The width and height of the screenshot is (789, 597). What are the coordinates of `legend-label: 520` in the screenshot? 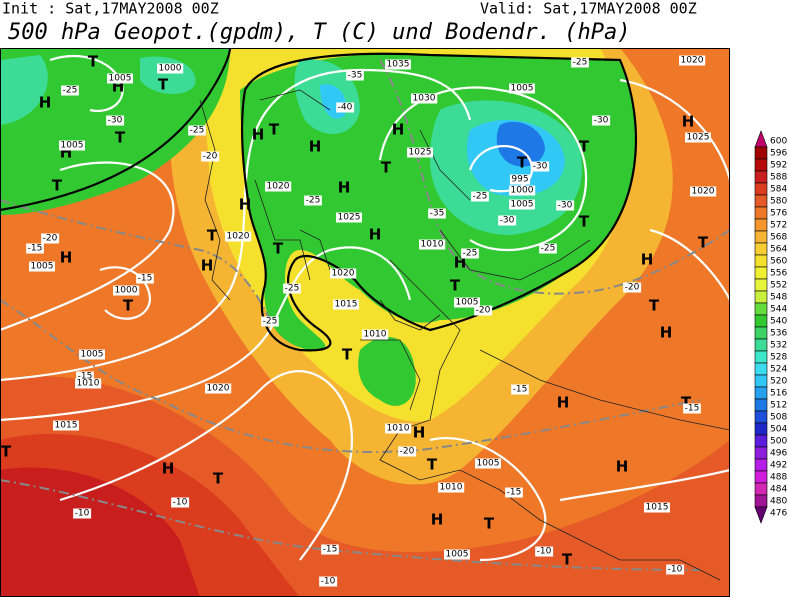 It's located at (778, 382).